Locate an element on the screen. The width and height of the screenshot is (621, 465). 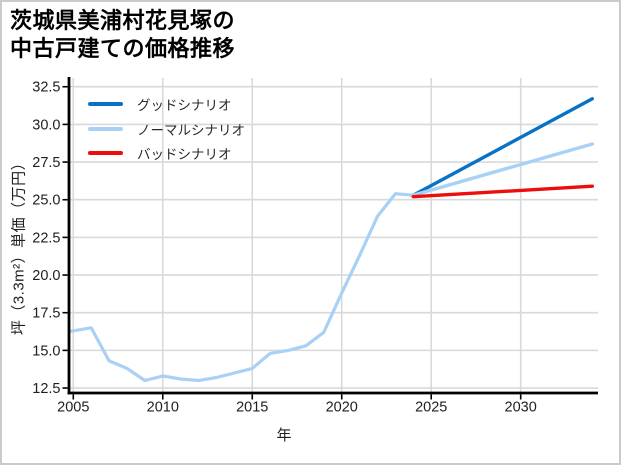
y-tick-label-27.5: 27.5 is located at coordinates (46, 163).